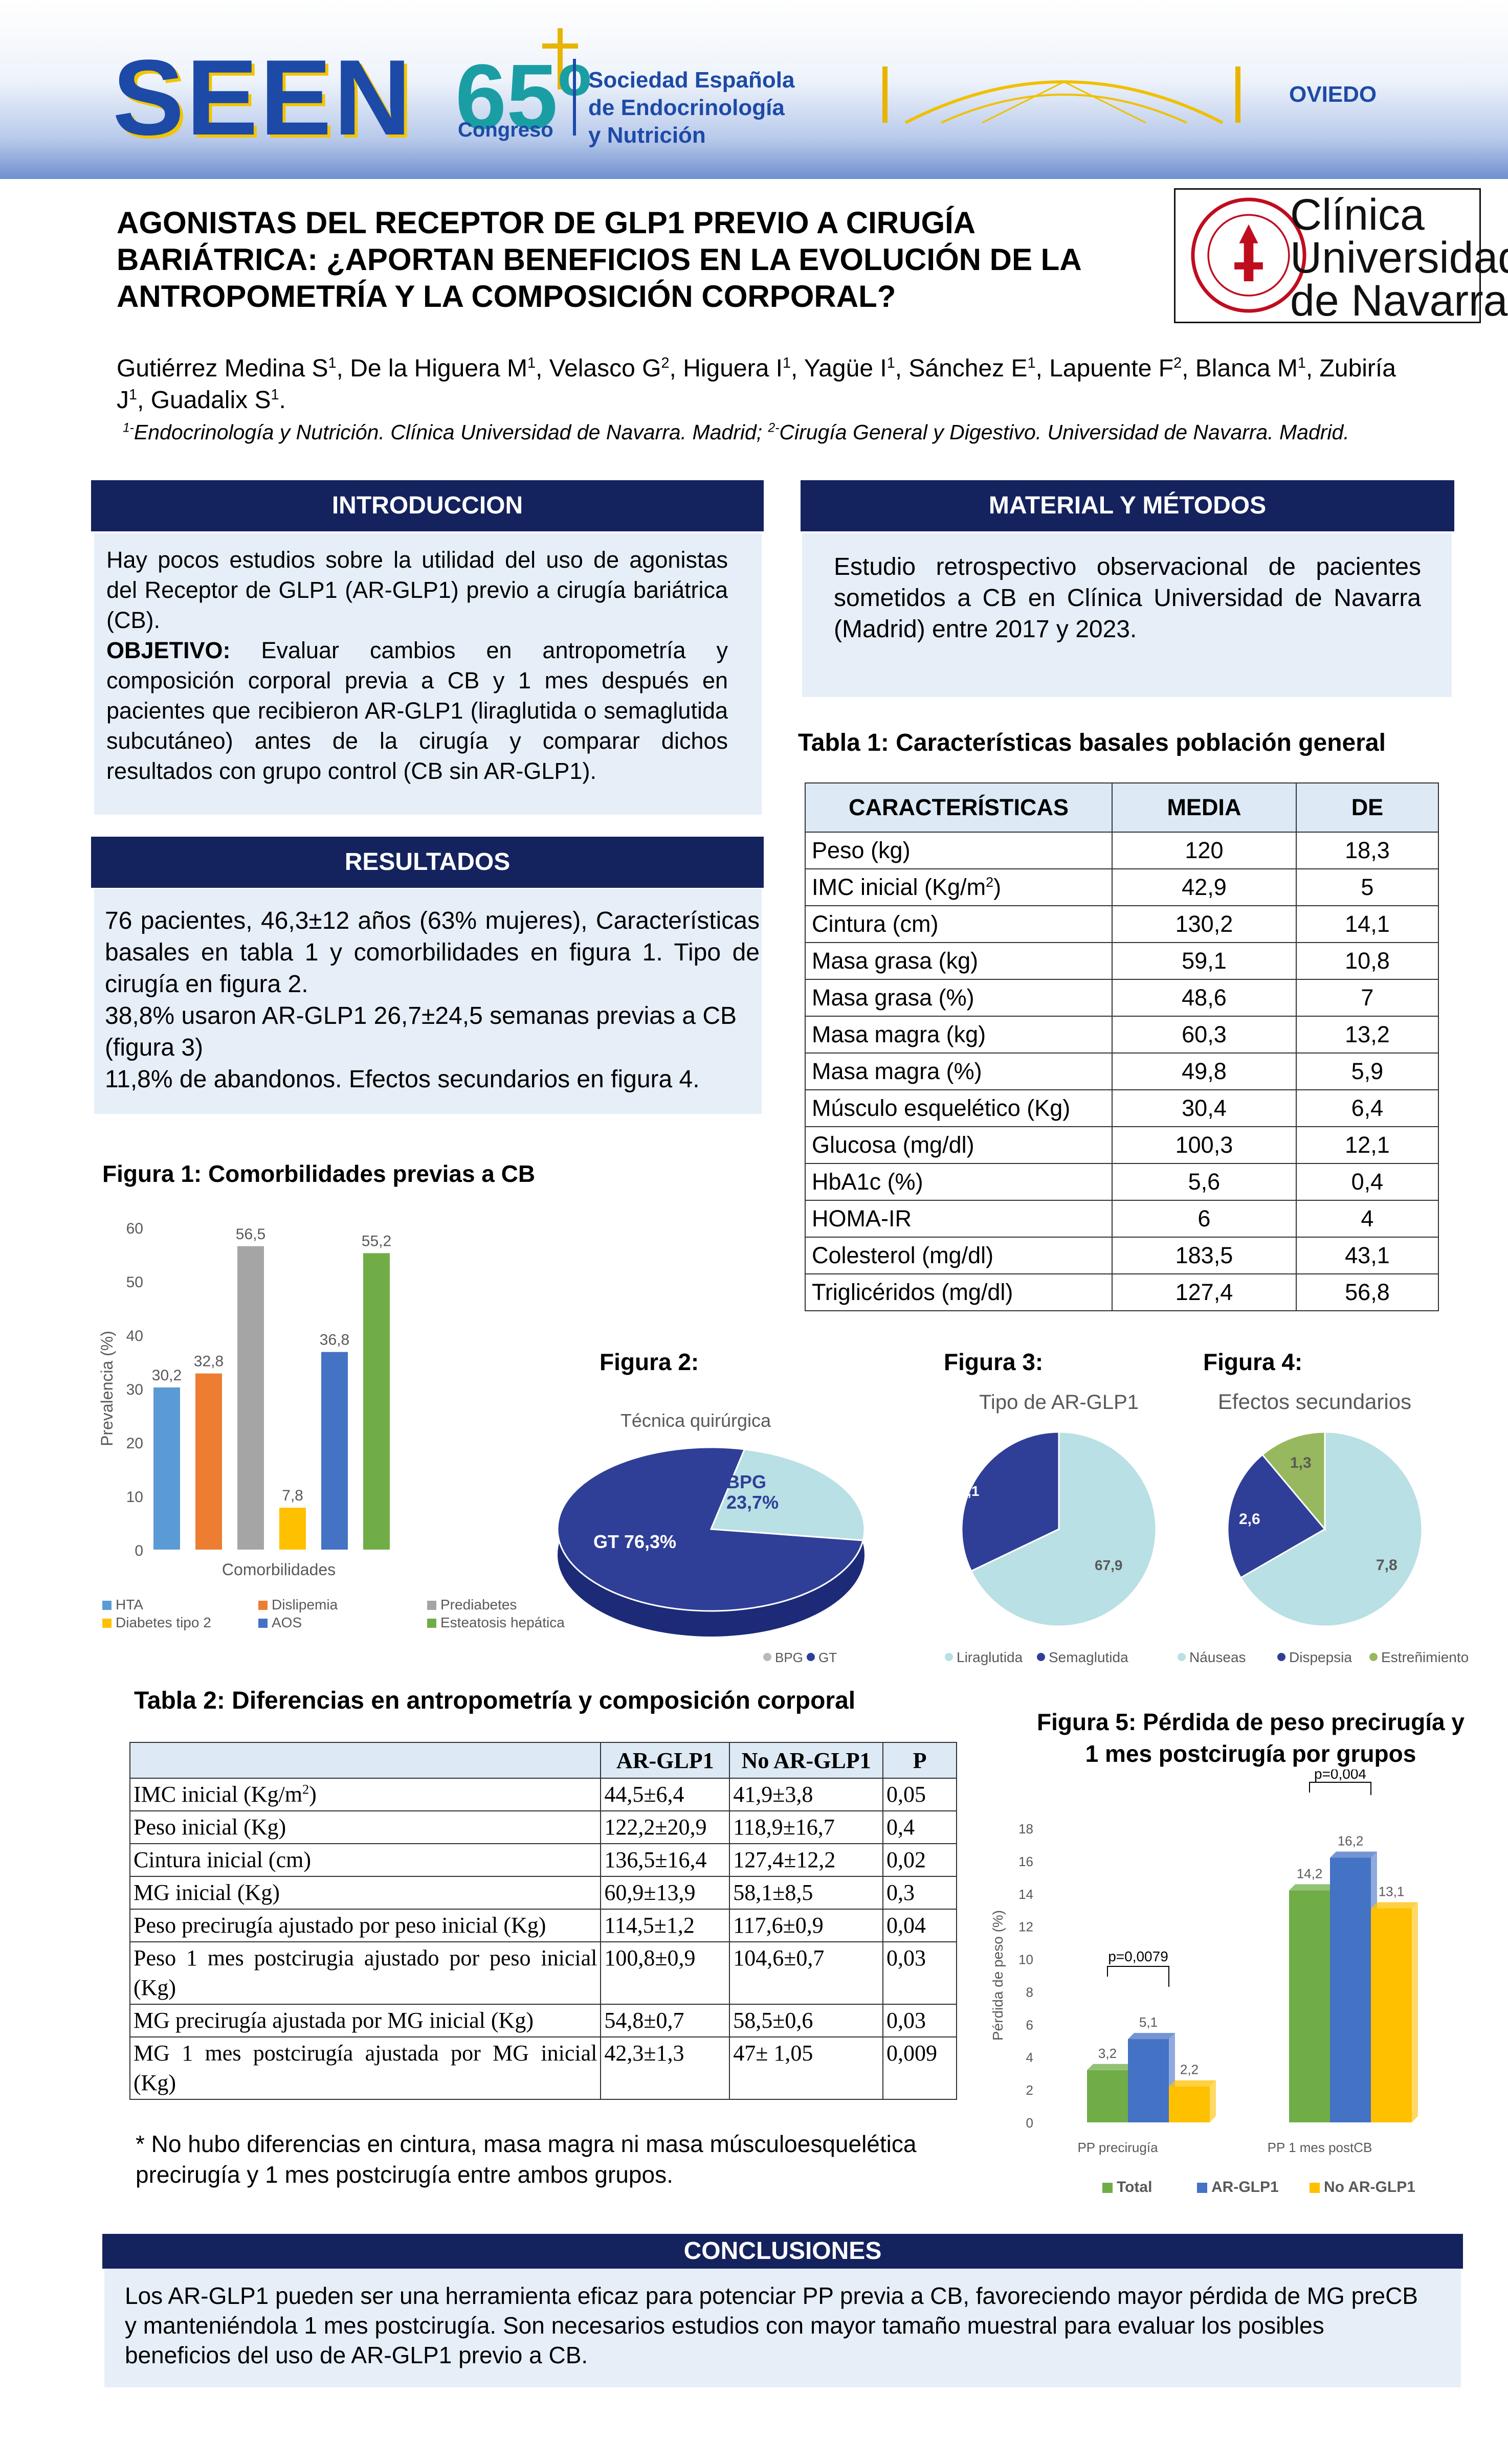 This screenshot has height=2464, width=1508. Describe the element at coordinates (1367, 961) in the screenshot. I see `table-cell: 10,8` at that location.